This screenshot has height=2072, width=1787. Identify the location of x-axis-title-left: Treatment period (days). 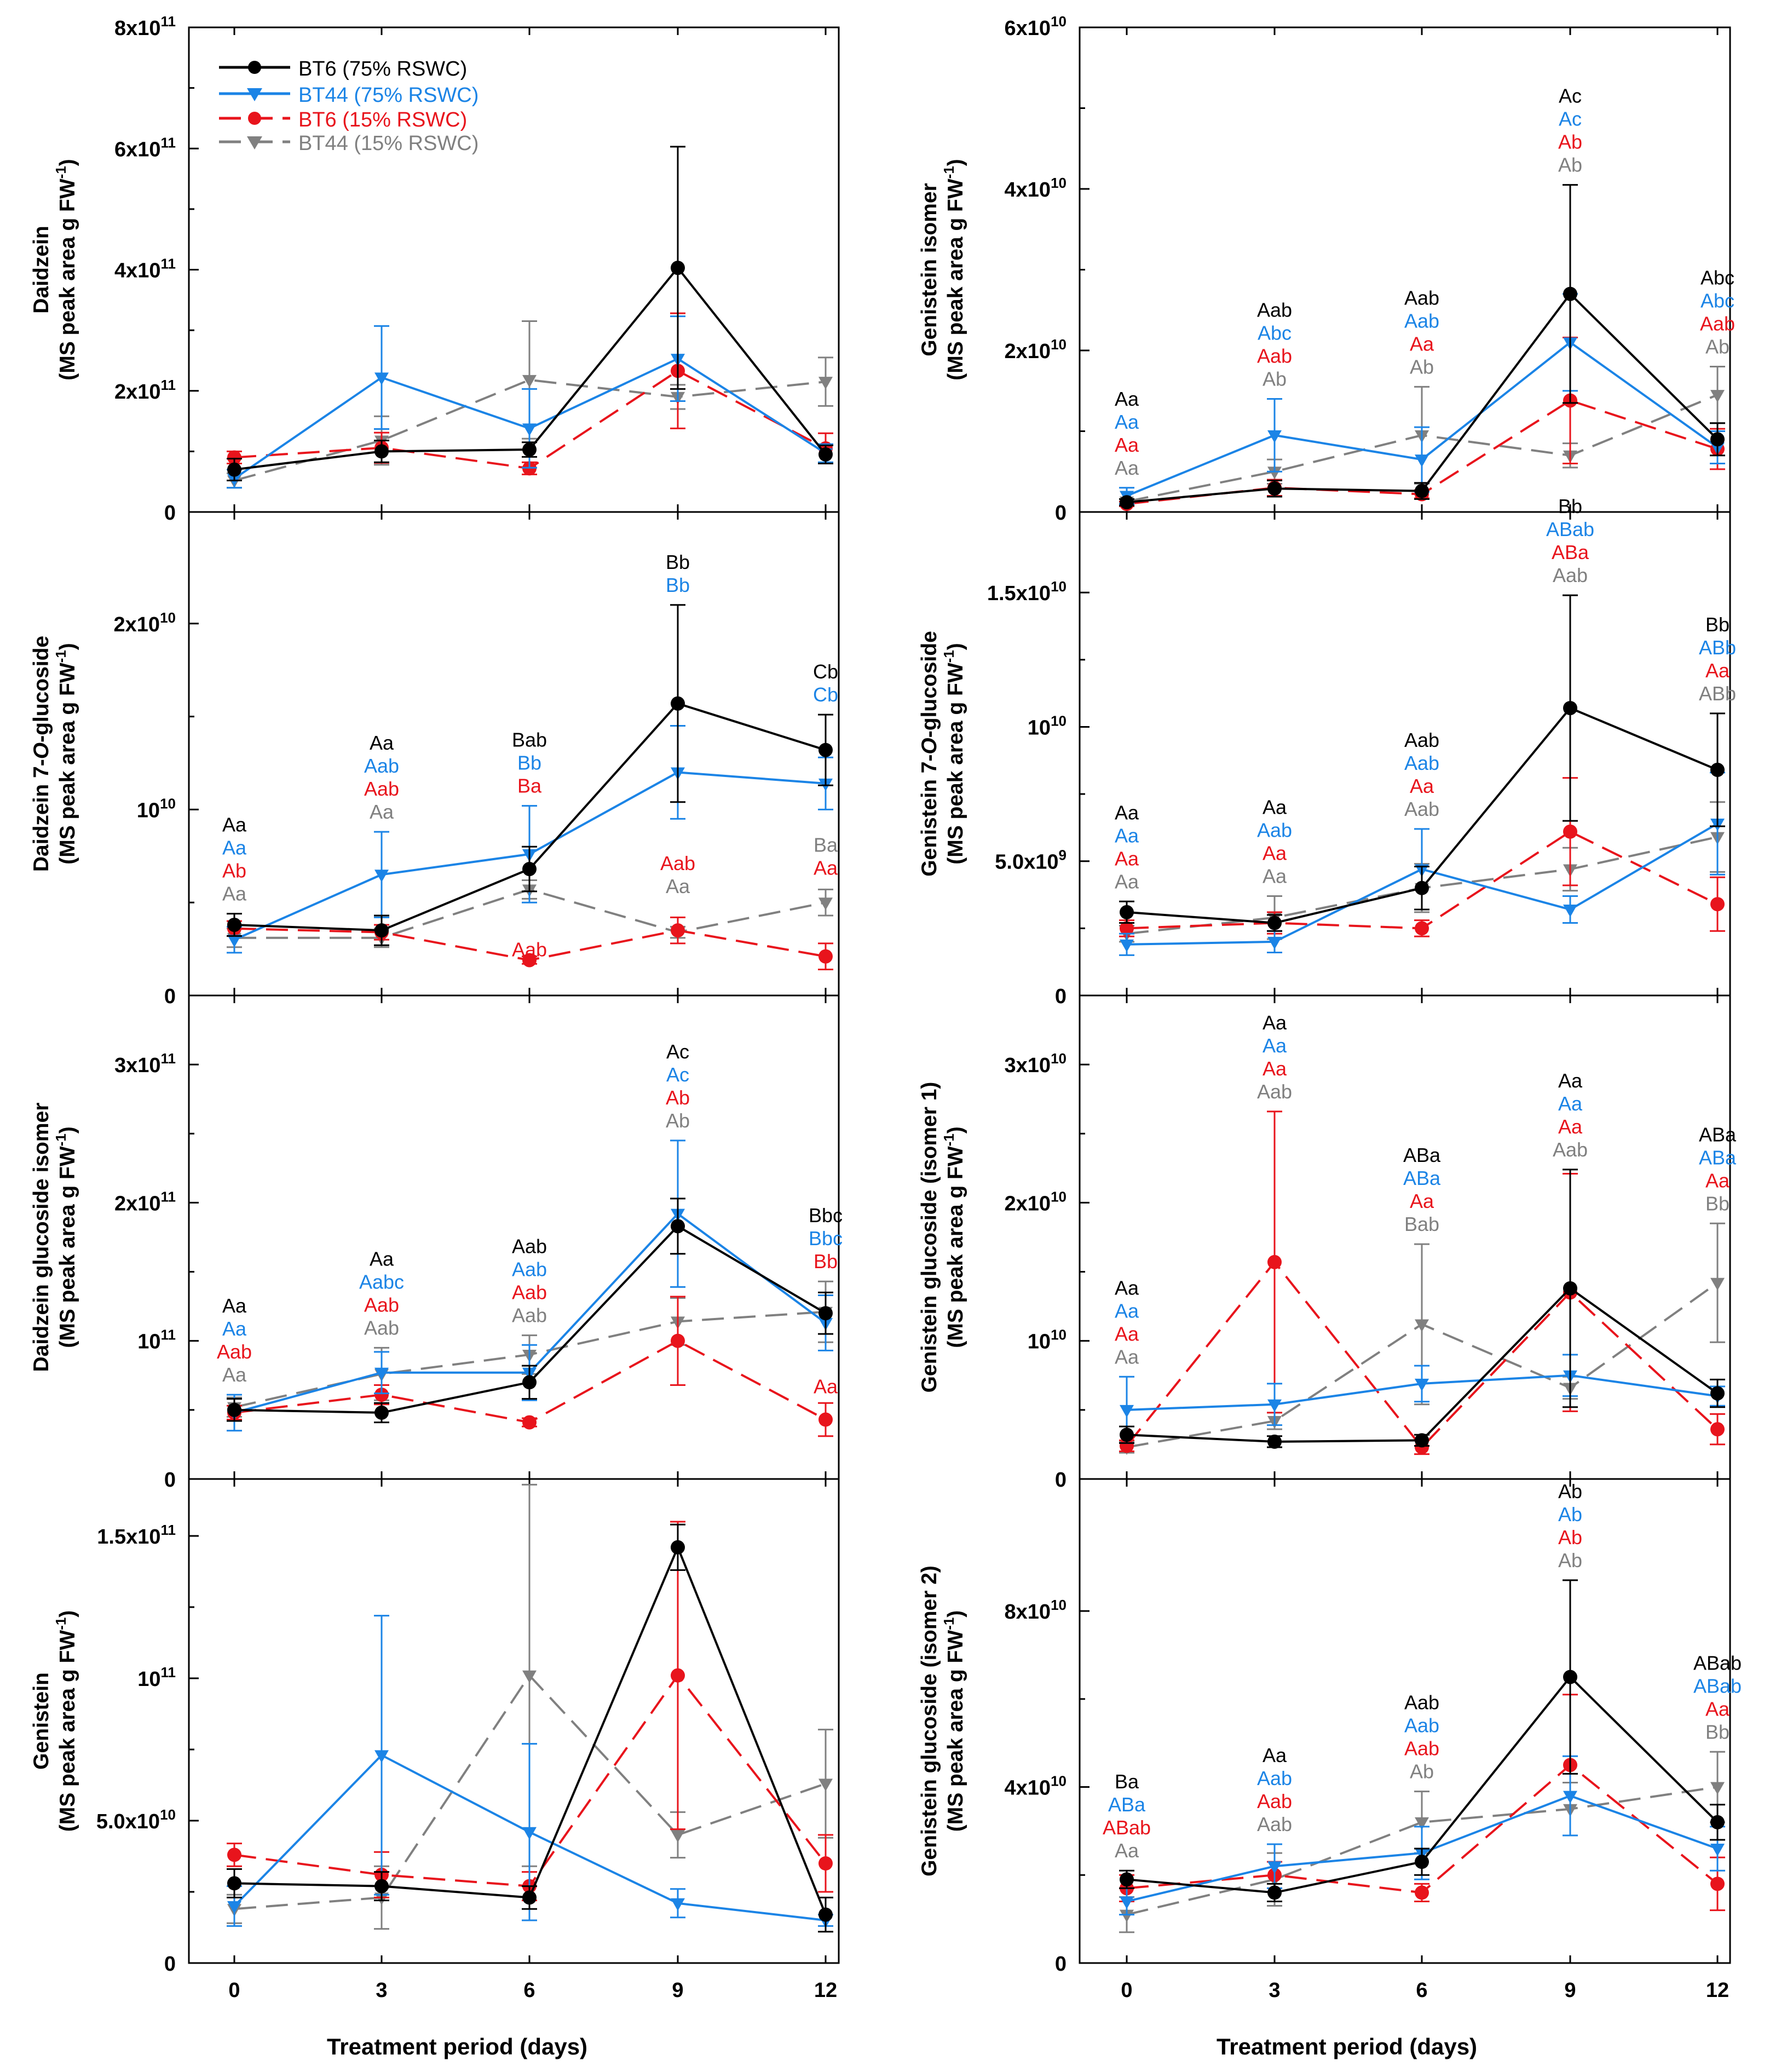
(457, 2046).